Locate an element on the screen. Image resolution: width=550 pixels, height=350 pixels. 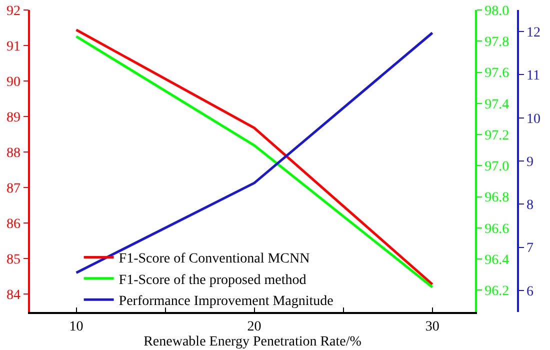
y2-tick-label: 97.8 is located at coordinates (497, 42).